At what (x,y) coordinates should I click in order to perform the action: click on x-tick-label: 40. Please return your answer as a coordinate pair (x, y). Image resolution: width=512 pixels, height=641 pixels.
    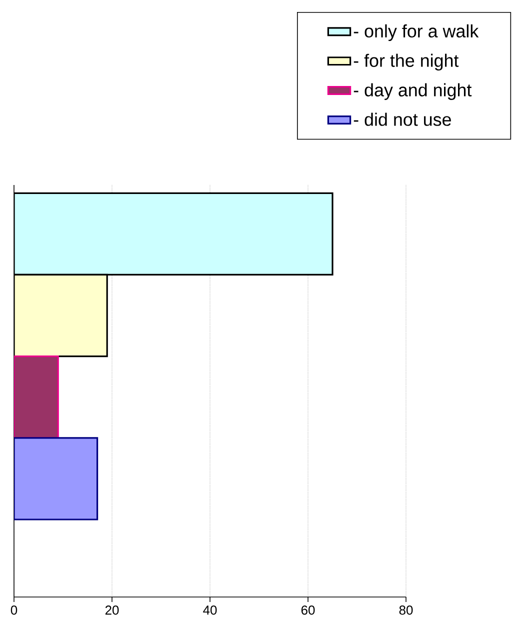
    Looking at the image, I should click on (210, 610).